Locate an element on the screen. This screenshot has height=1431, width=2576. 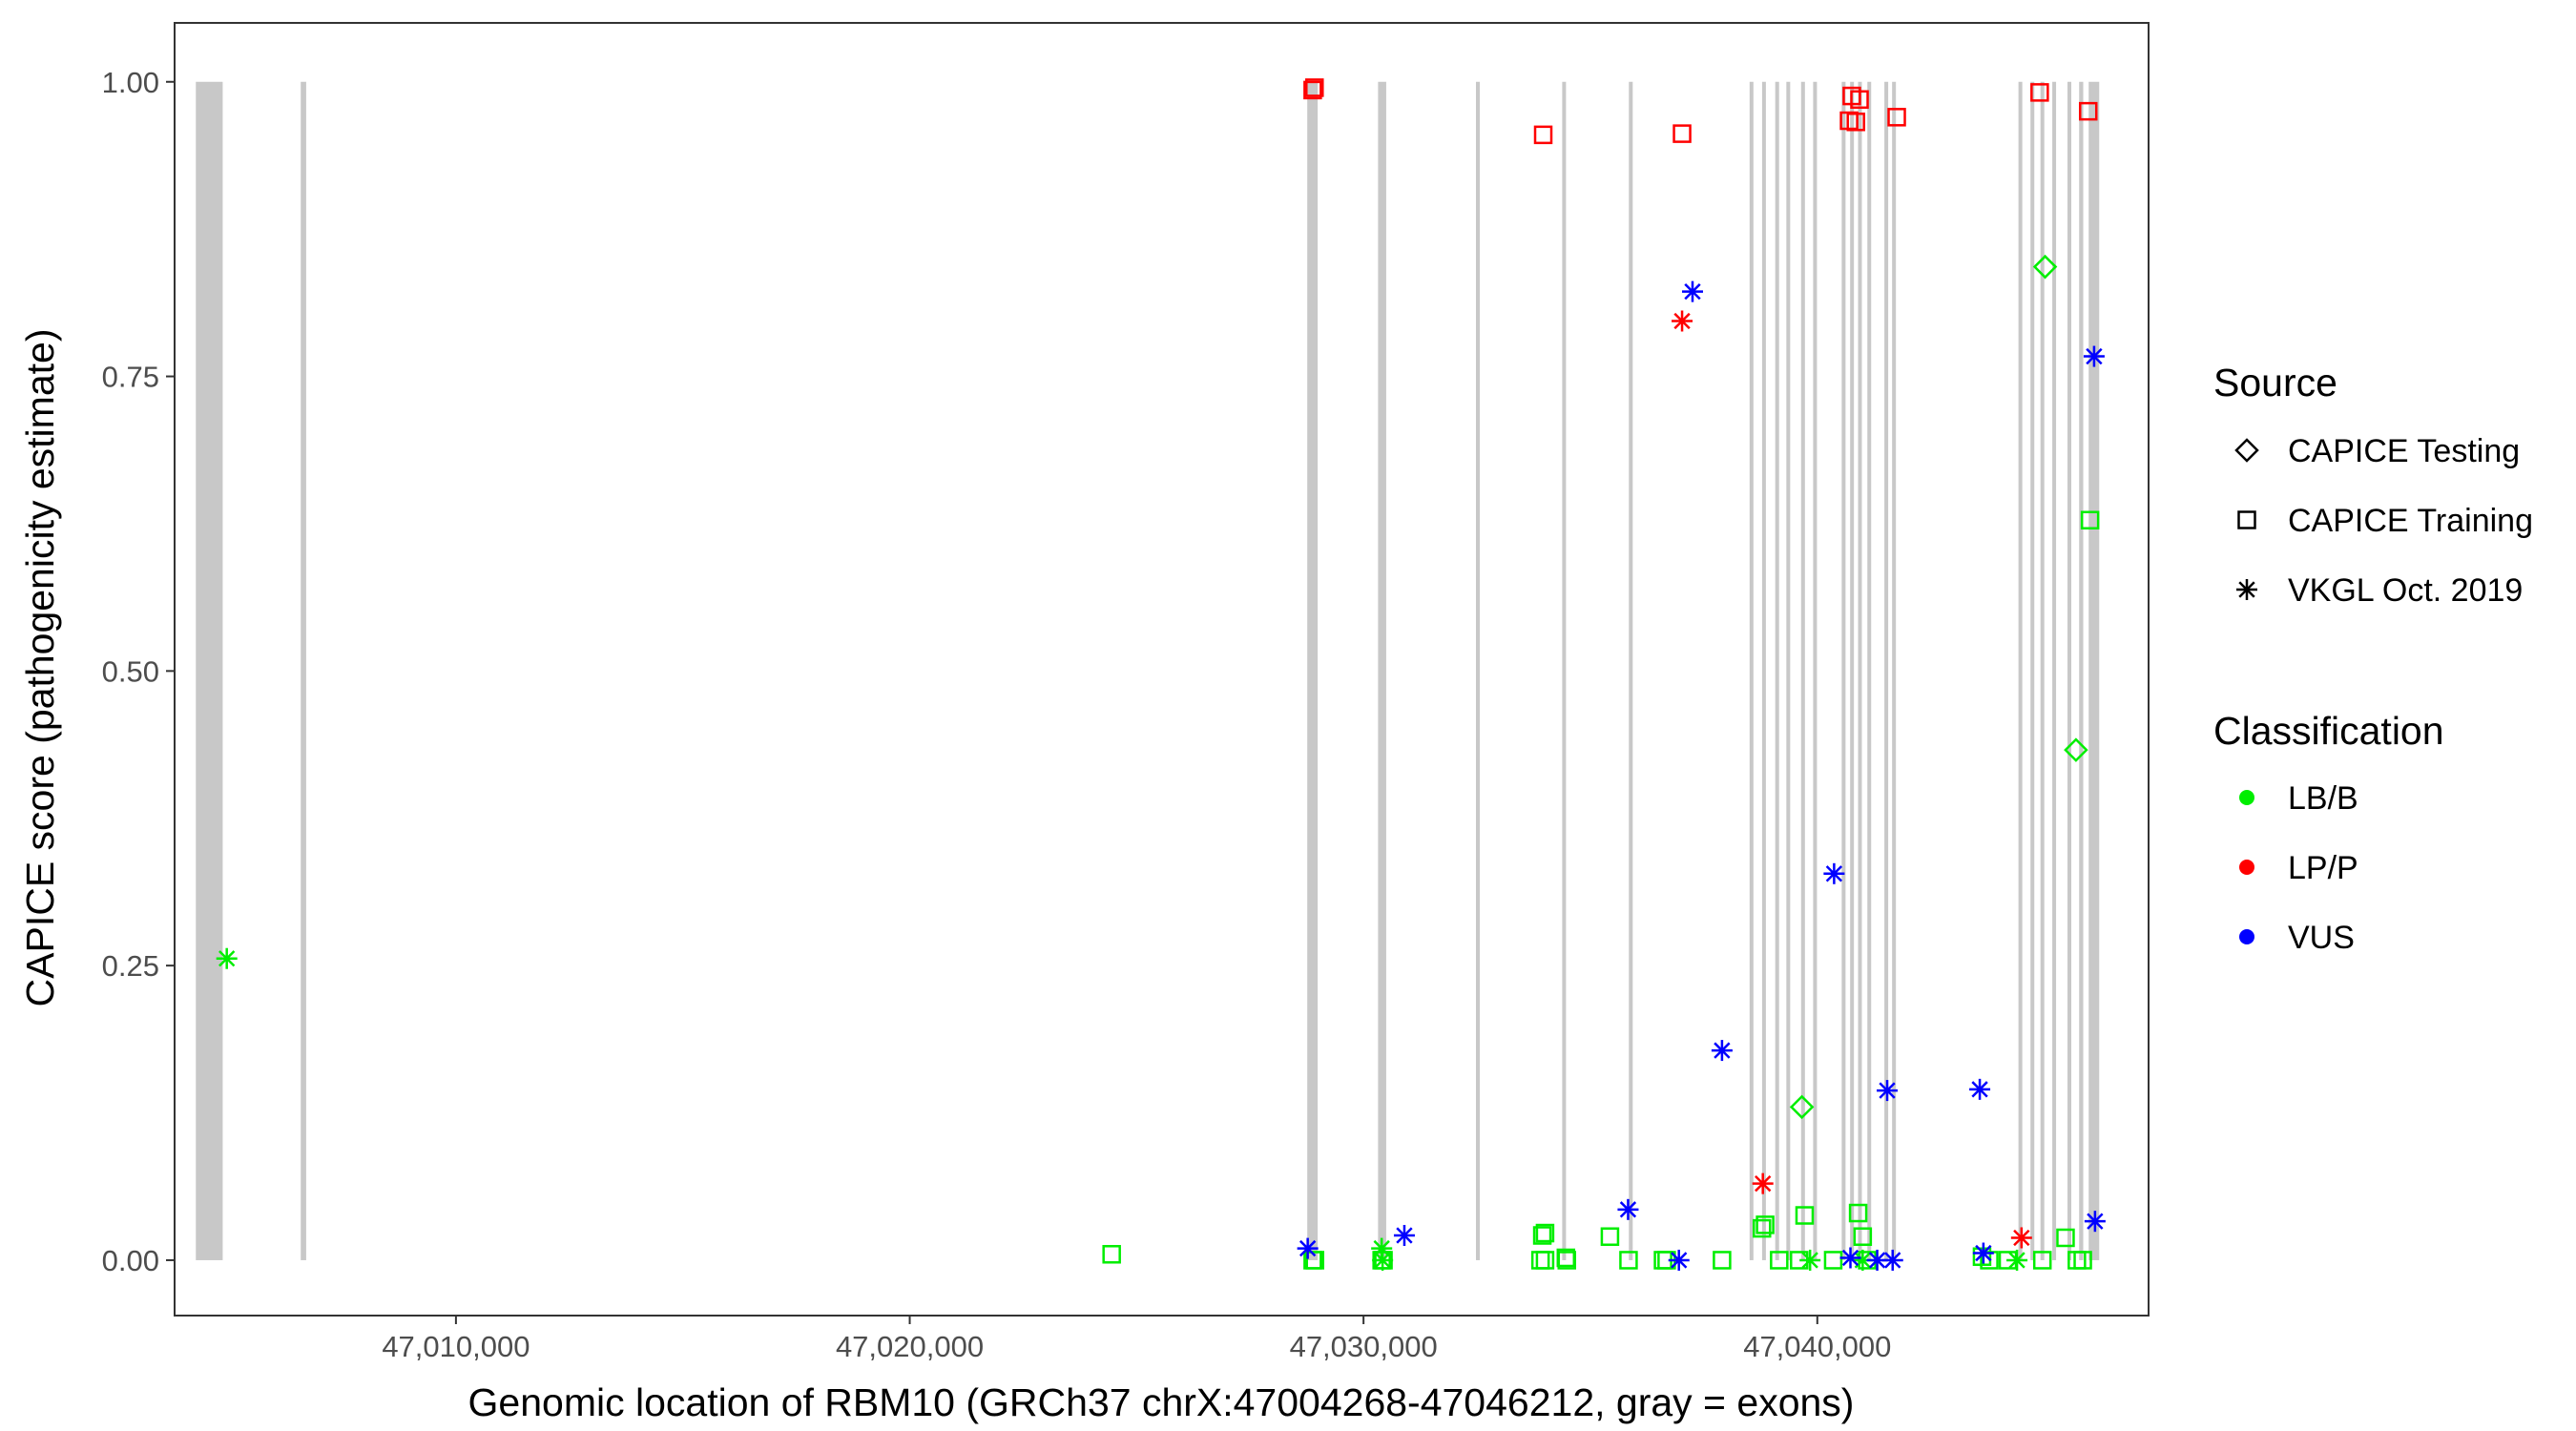
legend-title-classification: Classification is located at coordinates (2328, 731).